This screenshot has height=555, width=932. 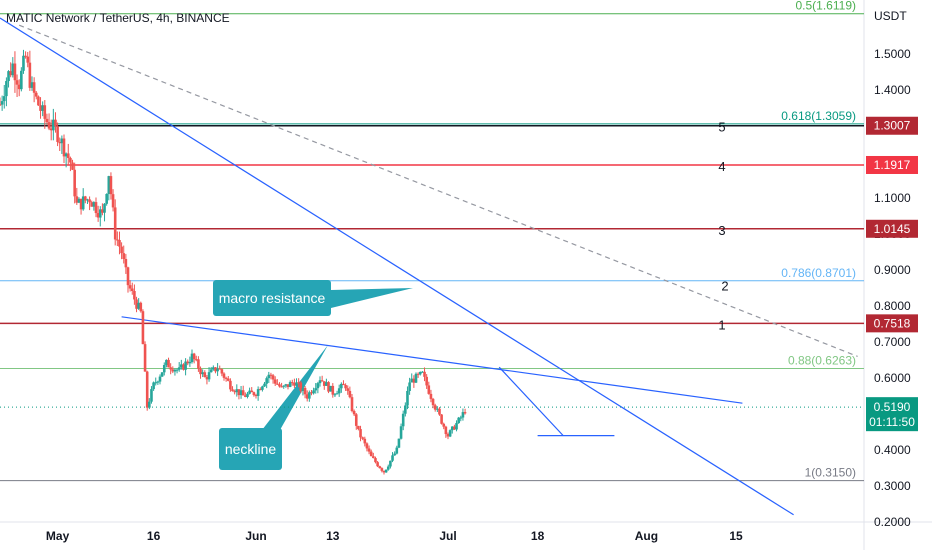 I want to click on level-number: 2, so click(x=724, y=285).